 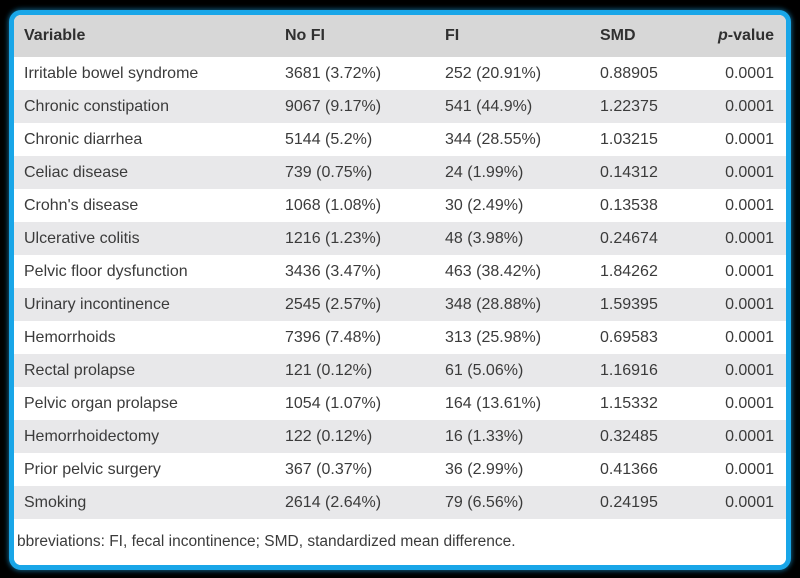 What do you see at coordinates (333, 106) in the screenshot?
I see `cell-no-fi: 9067 (9.17%)` at bounding box center [333, 106].